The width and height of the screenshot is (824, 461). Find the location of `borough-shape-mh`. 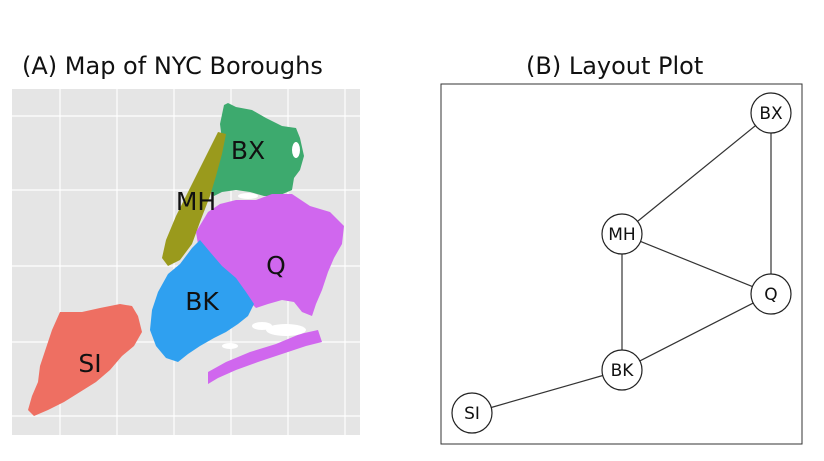

borough-shape-mh is located at coordinates (194, 199).